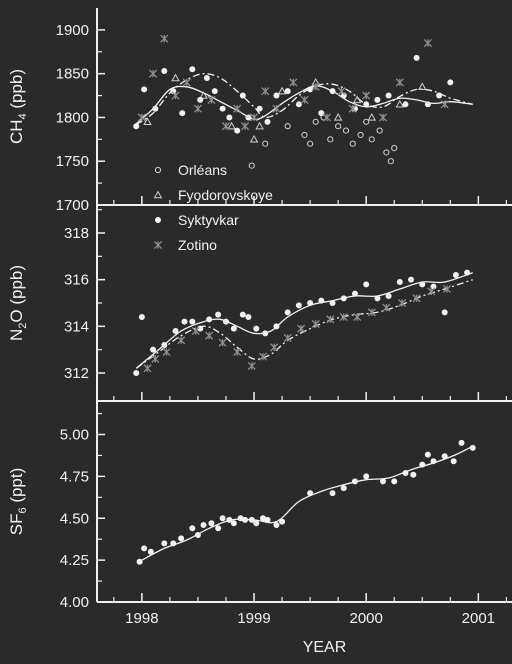 This screenshot has height=664, width=512. I want to click on legend-label-3: Zotino, so click(197, 245).